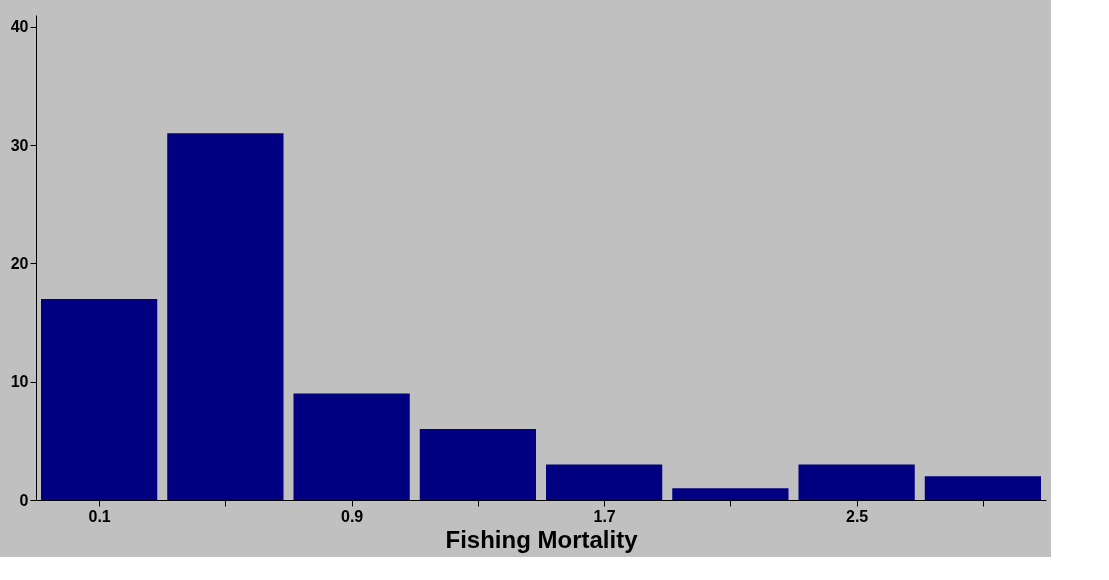 The image size is (1109, 580). What do you see at coordinates (99, 516) in the screenshot?
I see `x-tick-label: 0.1` at bounding box center [99, 516].